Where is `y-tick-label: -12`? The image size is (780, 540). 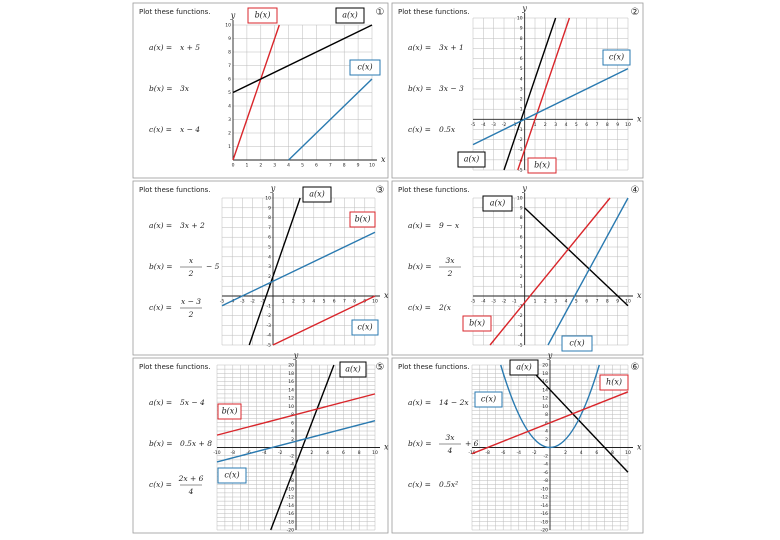
y-tick-label: -12 is located at coordinates (544, 498).